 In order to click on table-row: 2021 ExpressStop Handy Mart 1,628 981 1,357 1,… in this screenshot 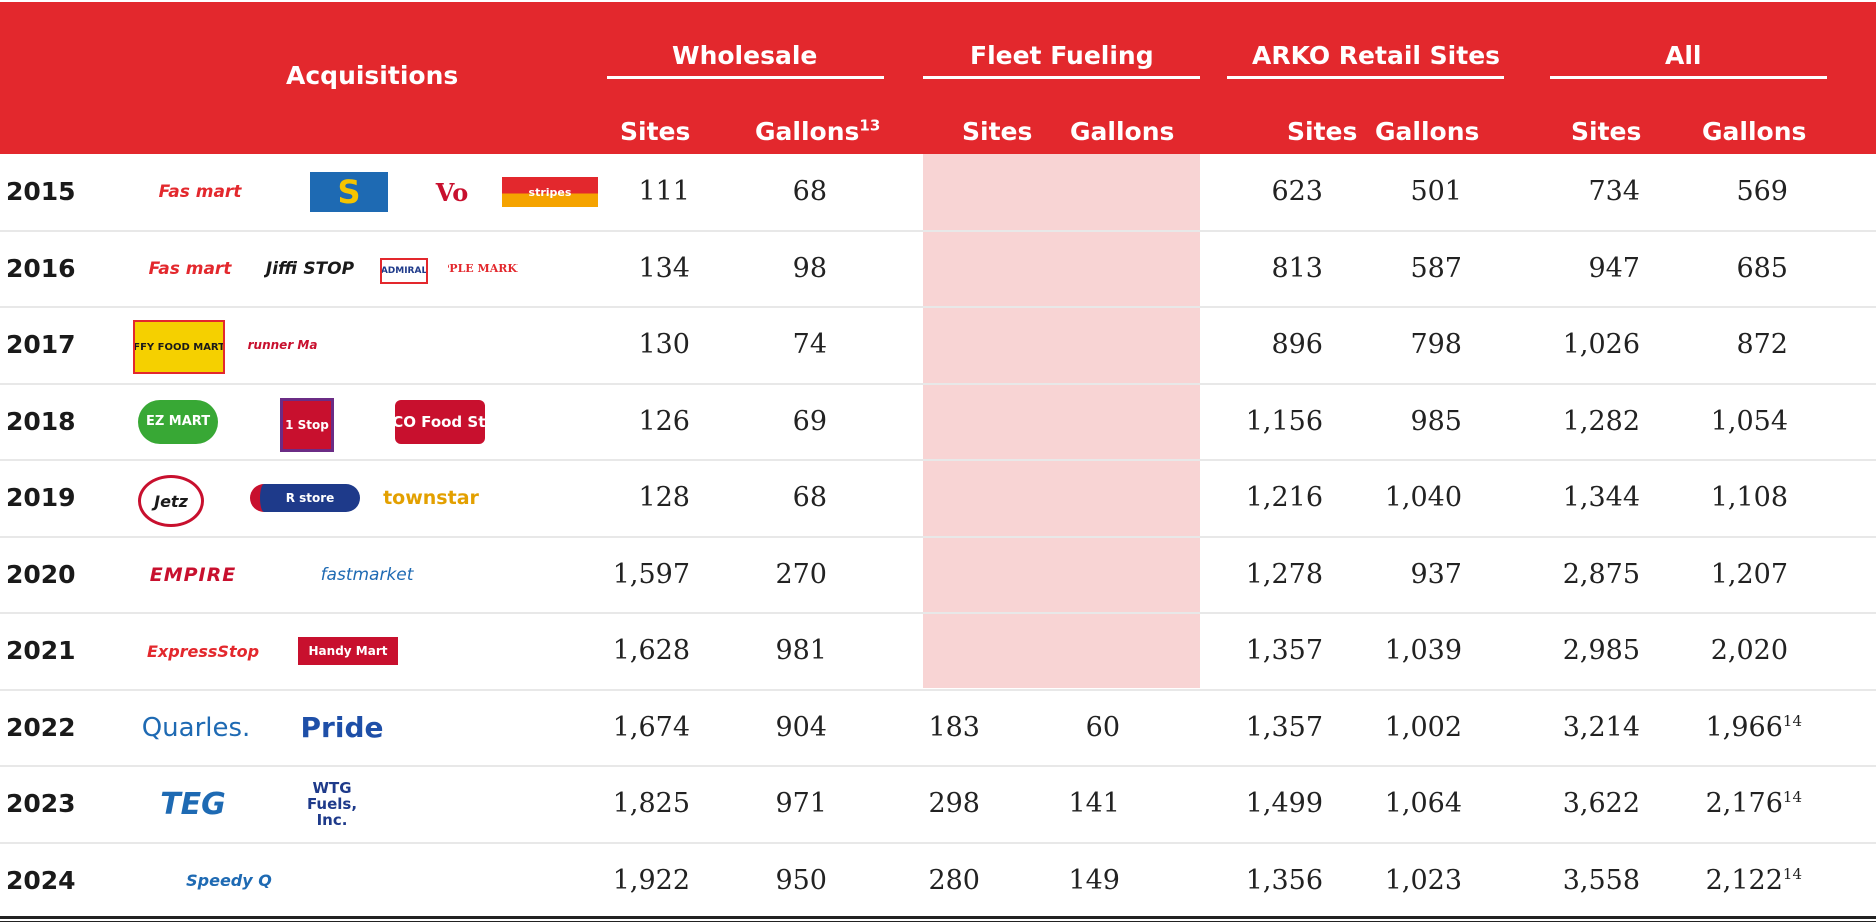, I will do `click(938, 651)`.